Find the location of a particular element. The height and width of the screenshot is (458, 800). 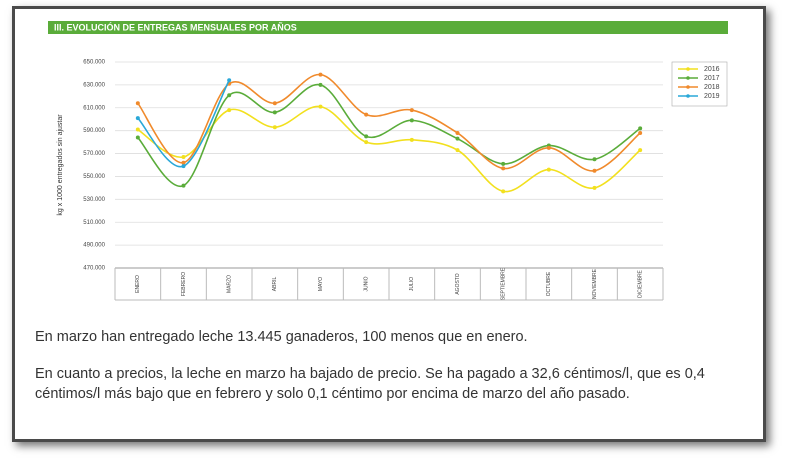

legend-label: 2017 is located at coordinates (712, 78).